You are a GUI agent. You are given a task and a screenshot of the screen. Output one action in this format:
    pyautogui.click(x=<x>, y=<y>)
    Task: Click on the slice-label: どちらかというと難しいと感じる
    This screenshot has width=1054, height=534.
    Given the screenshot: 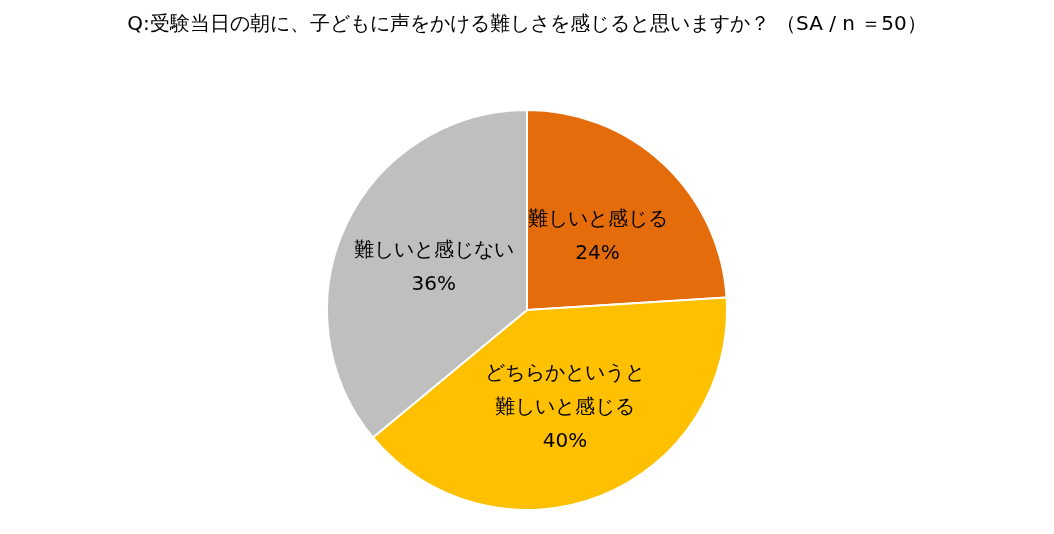 What is the action you would take?
    pyautogui.click(x=564, y=388)
    